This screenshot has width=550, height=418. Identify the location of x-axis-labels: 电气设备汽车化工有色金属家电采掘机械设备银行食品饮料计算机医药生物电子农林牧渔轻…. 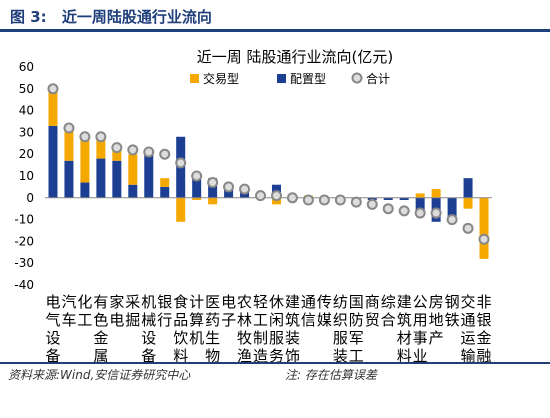
(268, 327).